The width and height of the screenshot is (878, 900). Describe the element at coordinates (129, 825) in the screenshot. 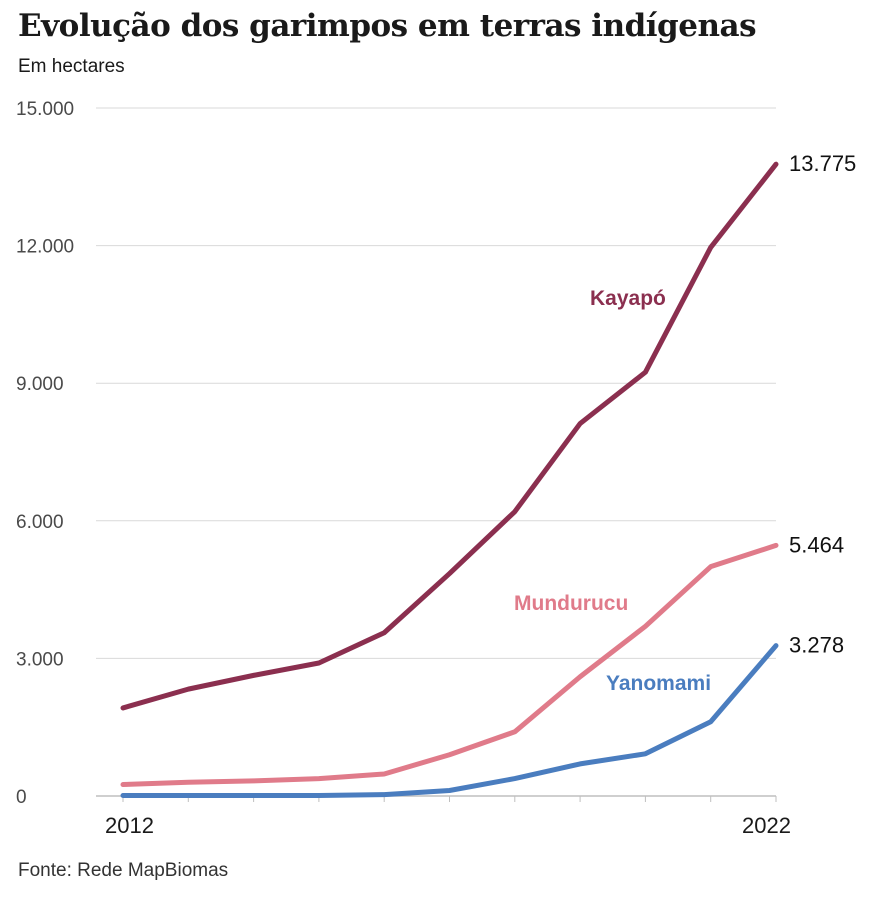

I see `x-tick-label: 2012` at that location.